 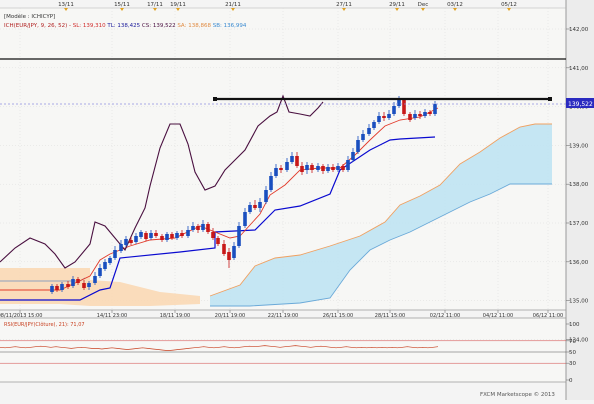 What do you see at coordinates (579, 340) in the screenshot?
I see `price-tick-label: 134,00` at bounding box center [579, 340].